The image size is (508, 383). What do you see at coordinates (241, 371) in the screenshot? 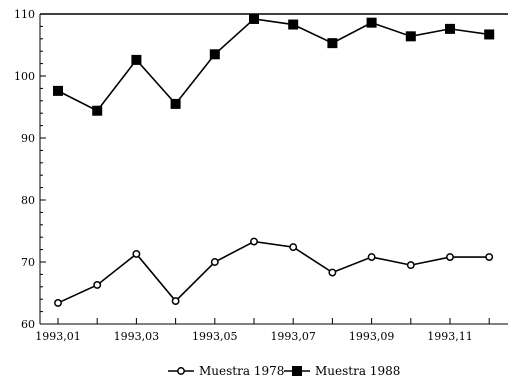
I see `legend-label: Muestra 1978` at bounding box center [241, 371].